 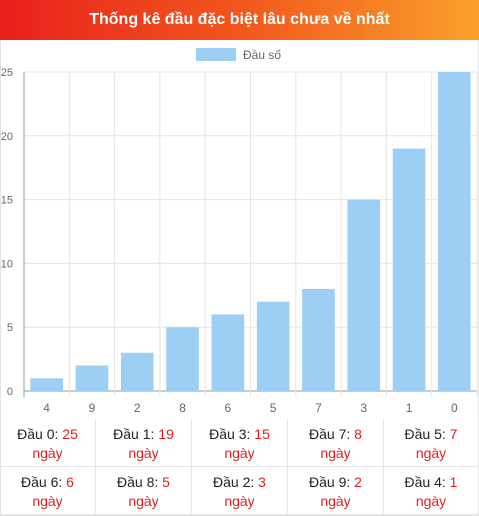 I want to click on y-tick-label: 25, so click(x=7, y=73).